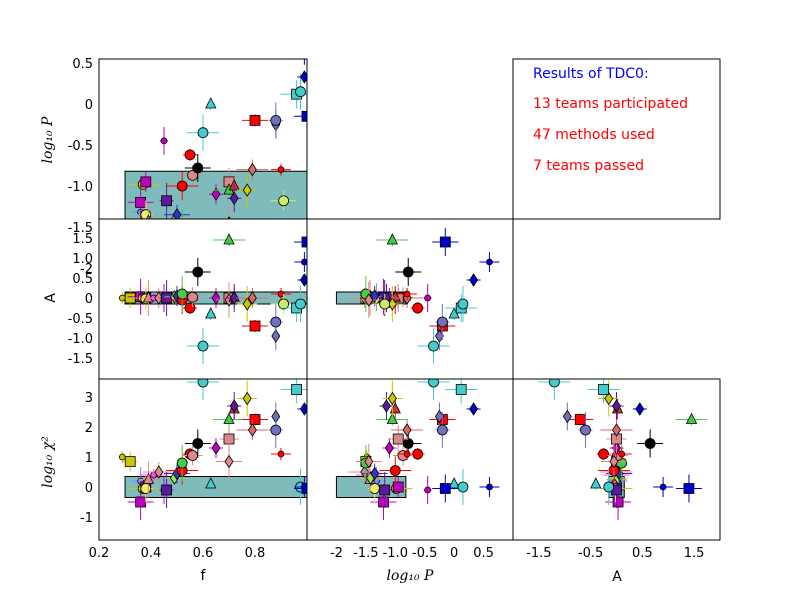 This screenshot has height=600, width=800. Describe the element at coordinates (89, 398) in the screenshot. I see `y-tick-chi2: 3` at that location.